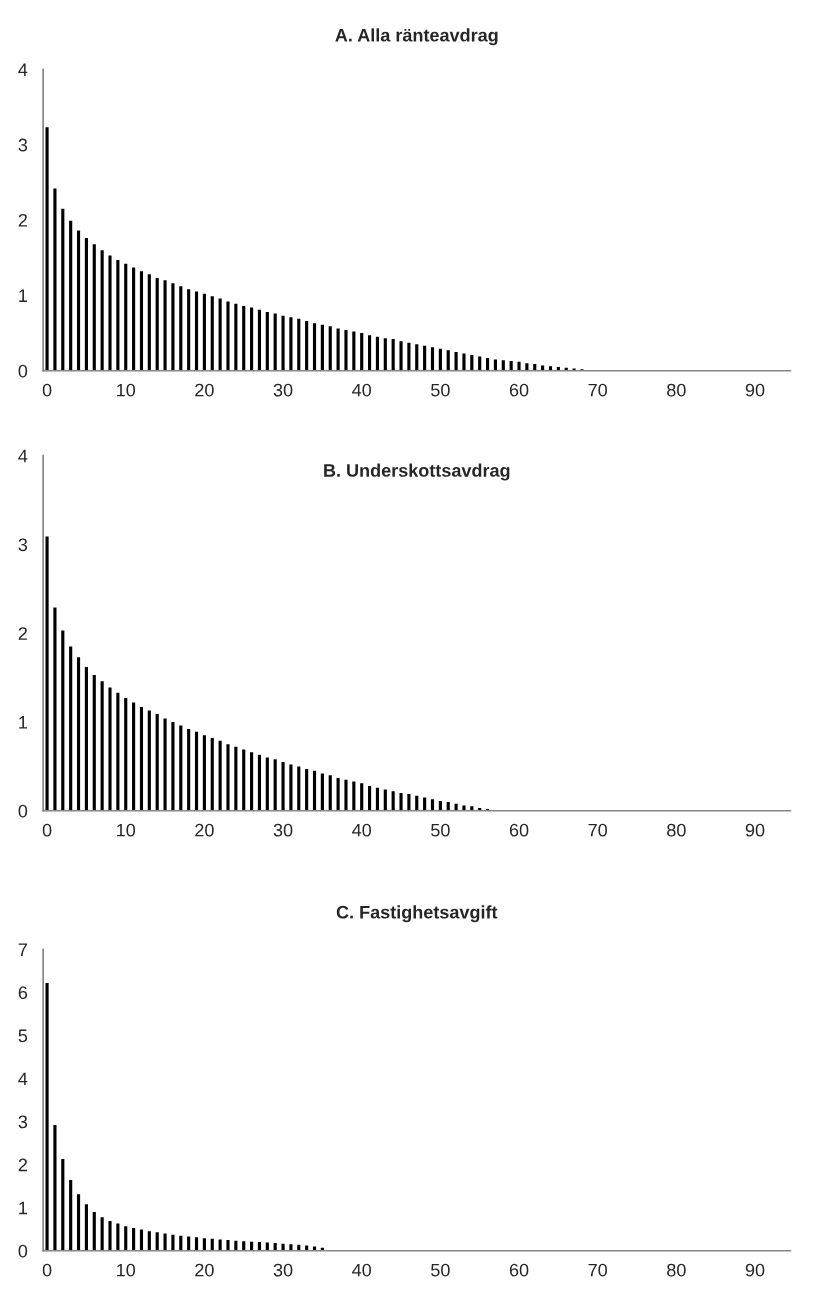 This screenshot has width=814, height=1289. I want to click on chart-title: C. Fastighetsavgift, so click(417, 914).